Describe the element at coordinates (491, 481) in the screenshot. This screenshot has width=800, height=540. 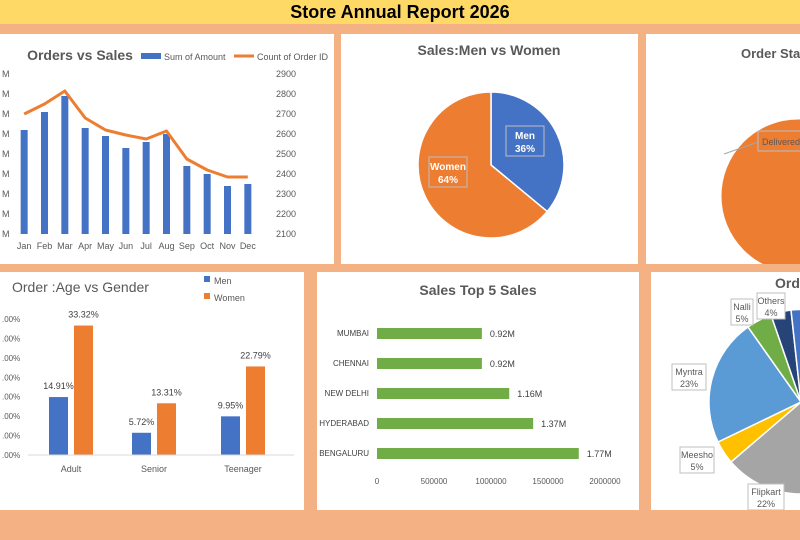
I see `x-tick-label: 1000000` at that location.